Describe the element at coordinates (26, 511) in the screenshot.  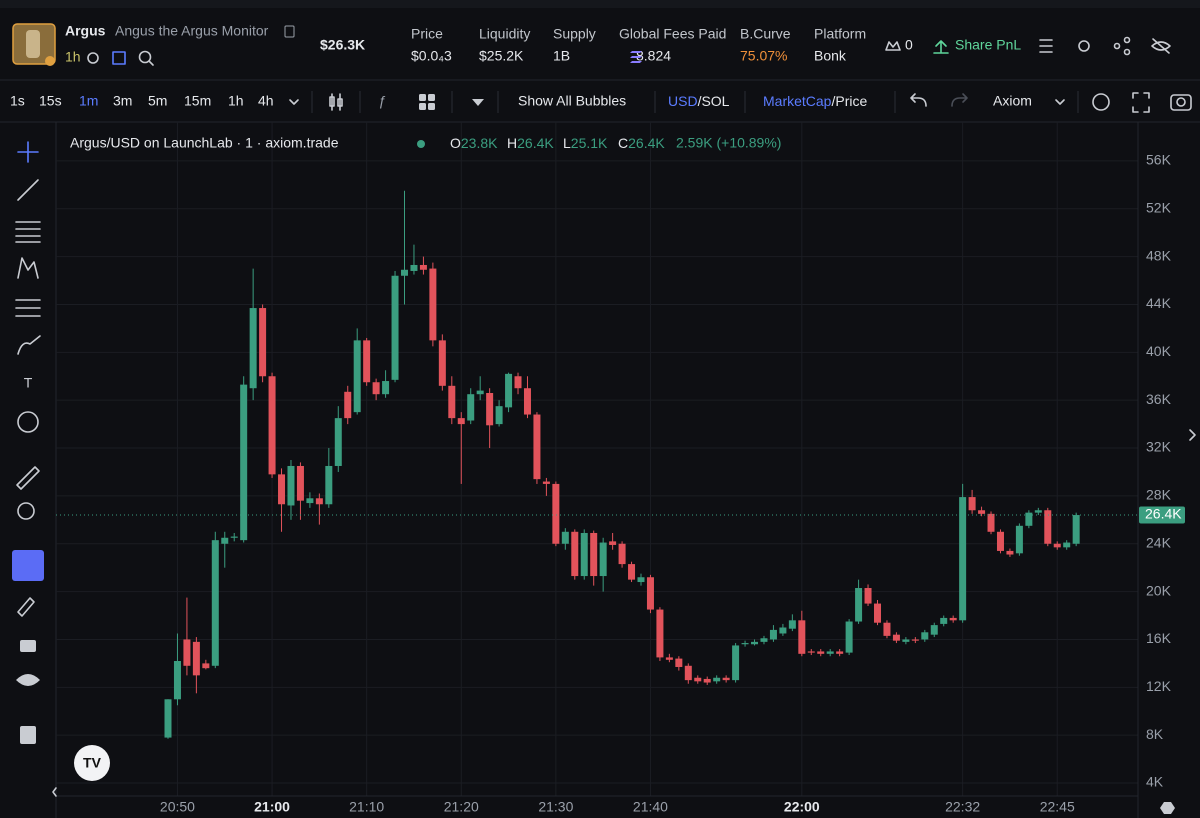
I see `zoom-tool` at that location.